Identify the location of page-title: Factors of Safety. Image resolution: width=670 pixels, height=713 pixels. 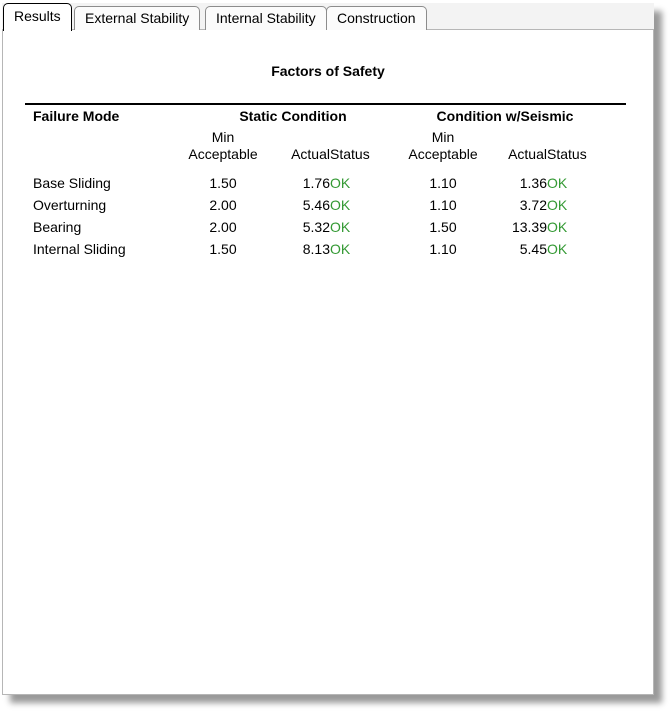
(328, 71).